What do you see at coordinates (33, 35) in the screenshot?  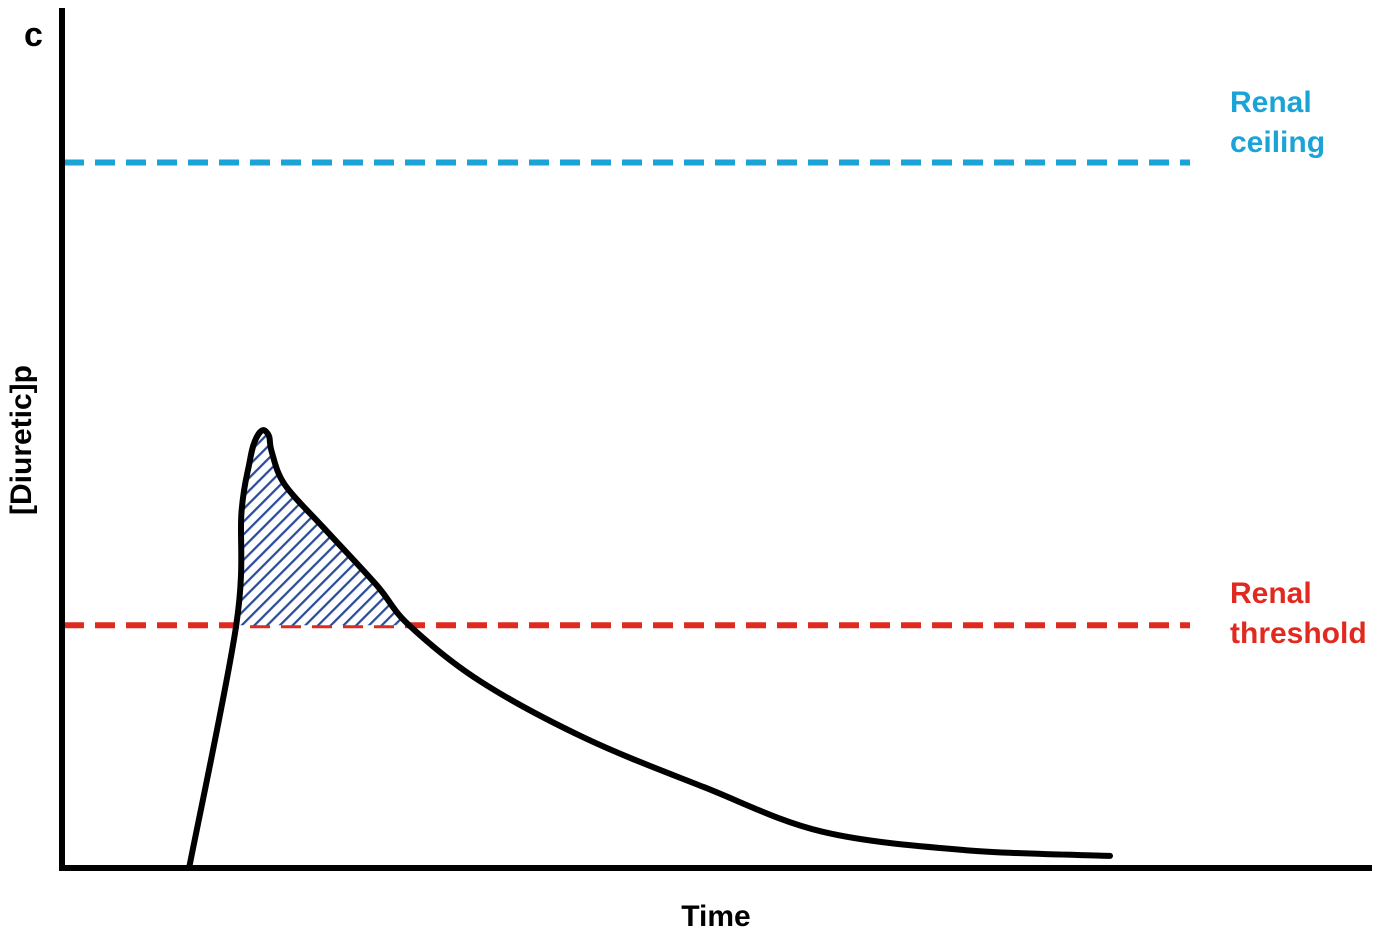 I see `panel-label: c` at bounding box center [33, 35].